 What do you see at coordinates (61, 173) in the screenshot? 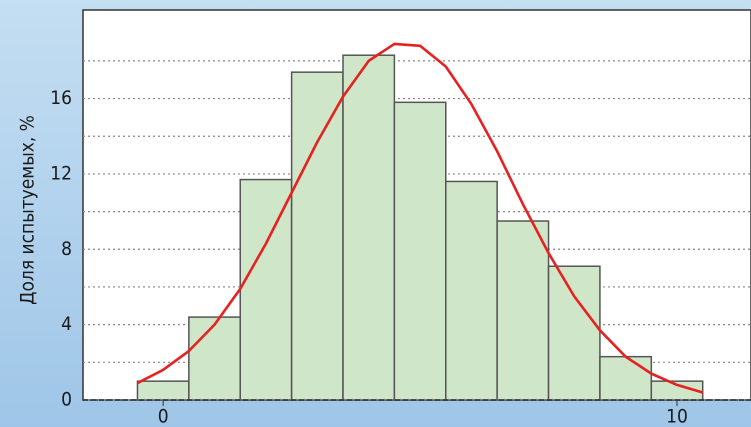
I see `y-tick-label: 12` at bounding box center [61, 173].